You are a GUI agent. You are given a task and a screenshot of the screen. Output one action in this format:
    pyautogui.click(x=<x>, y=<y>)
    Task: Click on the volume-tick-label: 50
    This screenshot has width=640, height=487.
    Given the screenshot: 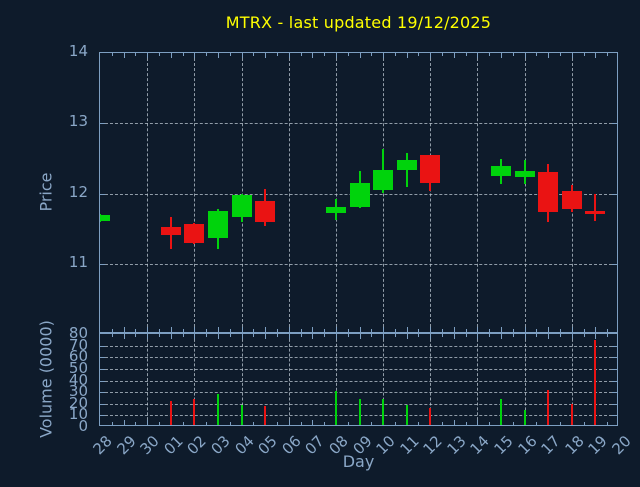 What is the action you would take?
    pyautogui.click(x=78, y=367)
    